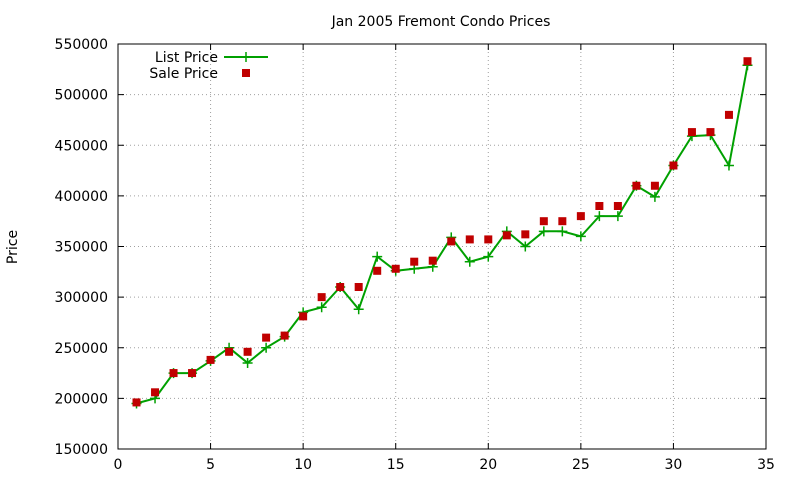  What do you see at coordinates (81, 45) in the screenshot?
I see `y-tick-label: 550000` at bounding box center [81, 45].